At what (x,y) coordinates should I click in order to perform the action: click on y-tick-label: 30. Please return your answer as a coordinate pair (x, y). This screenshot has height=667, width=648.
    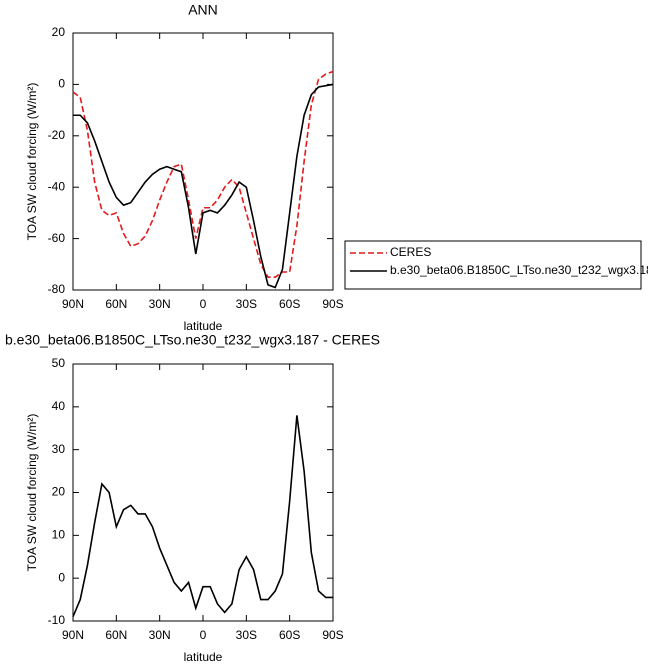
    Looking at the image, I should click on (59, 449).